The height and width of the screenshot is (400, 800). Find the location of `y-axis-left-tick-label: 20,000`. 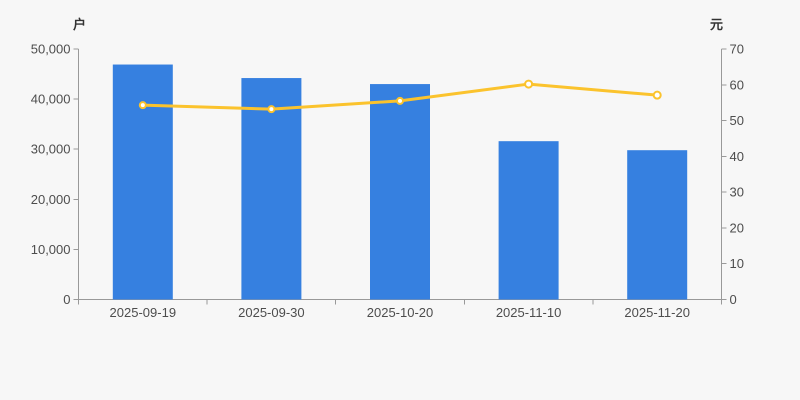

y-axis-left-tick-label: 20,000 is located at coordinates (51, 199).